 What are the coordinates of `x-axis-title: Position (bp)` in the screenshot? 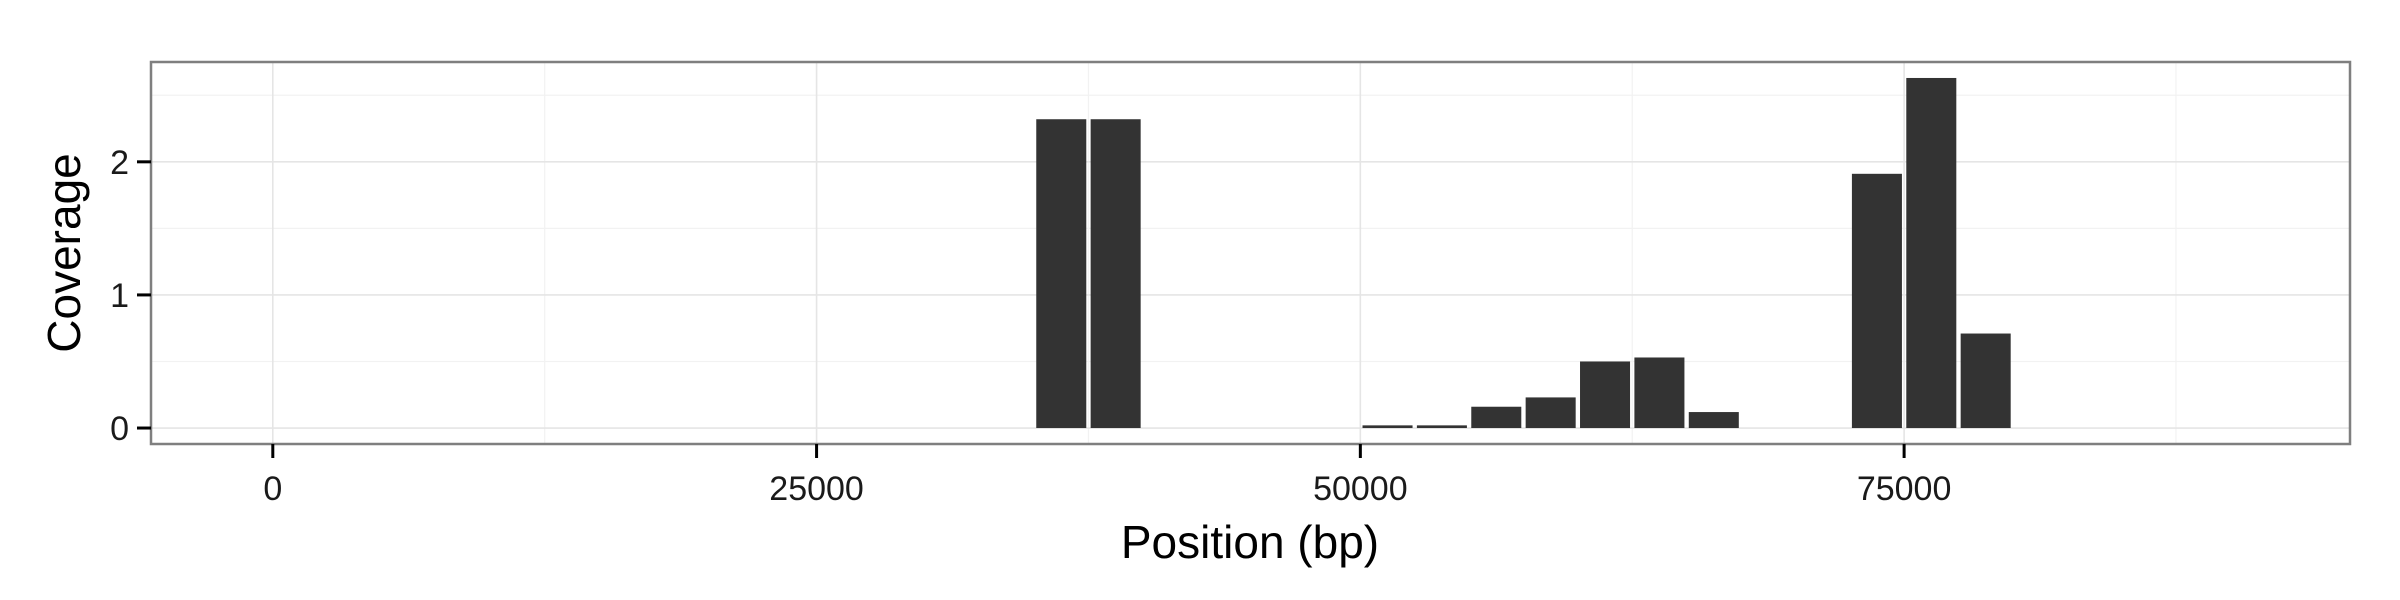 It's located at (1250, 542).